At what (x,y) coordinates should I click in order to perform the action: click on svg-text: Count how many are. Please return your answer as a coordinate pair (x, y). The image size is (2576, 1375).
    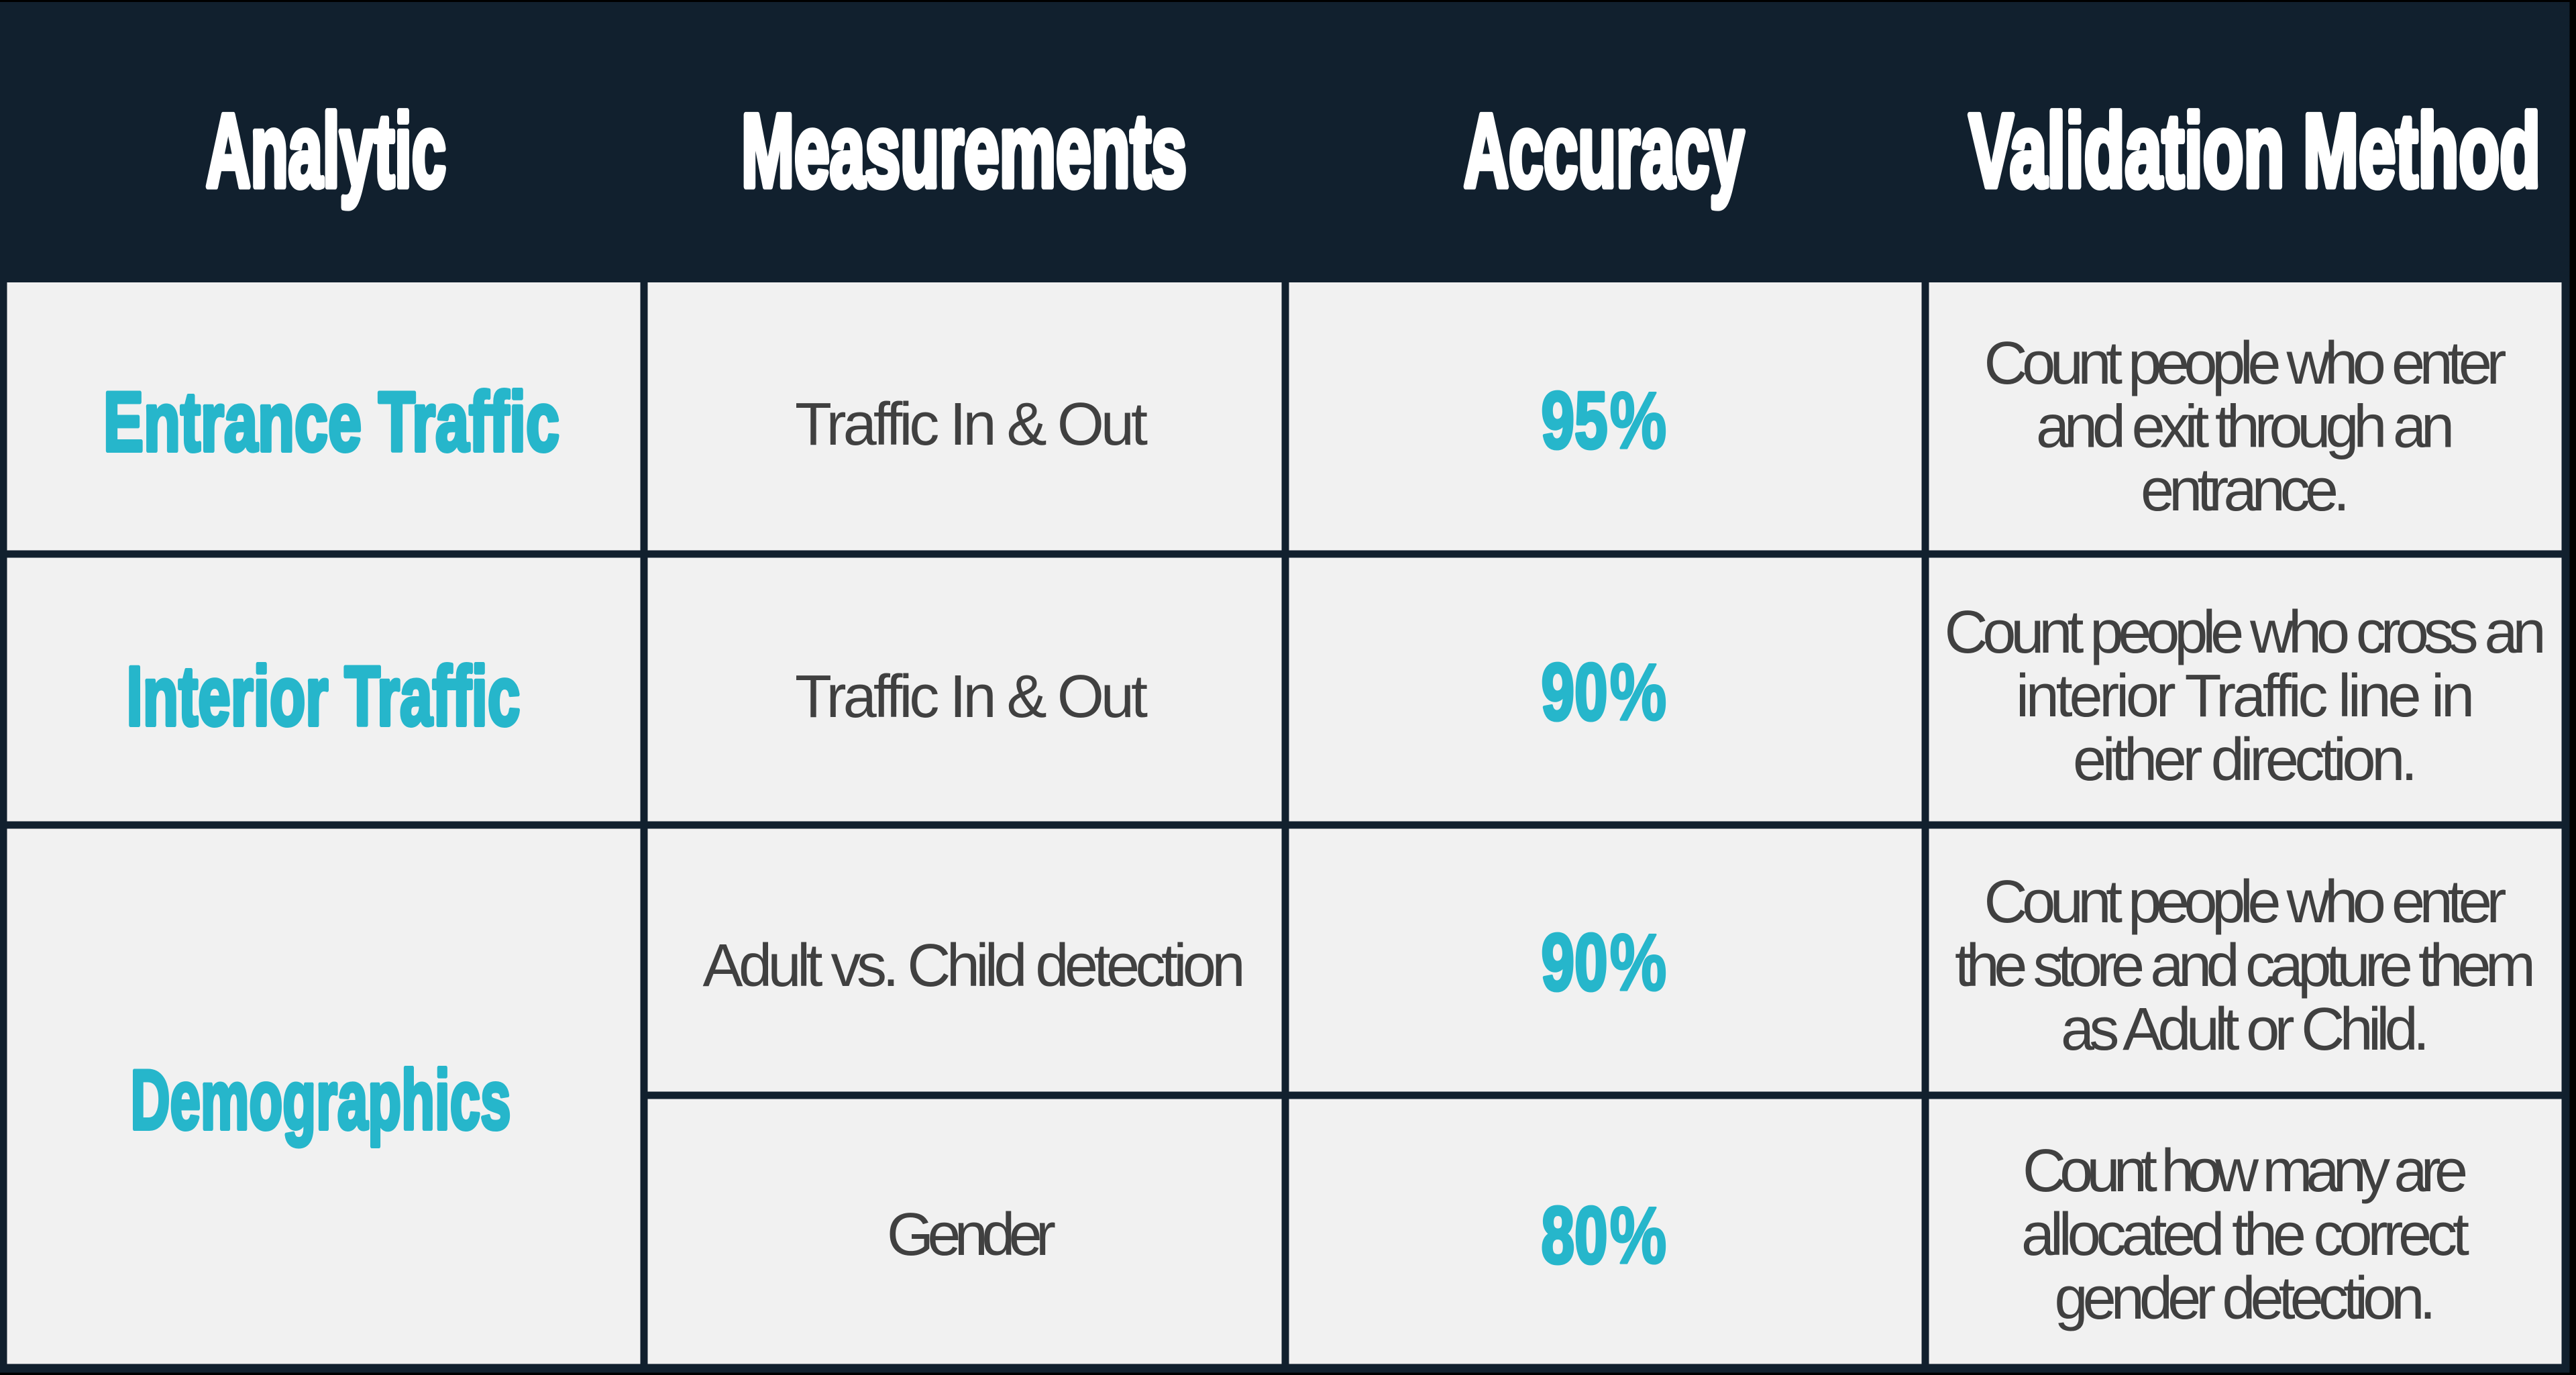
    Looking at the image, I should click on (2245, 1172).